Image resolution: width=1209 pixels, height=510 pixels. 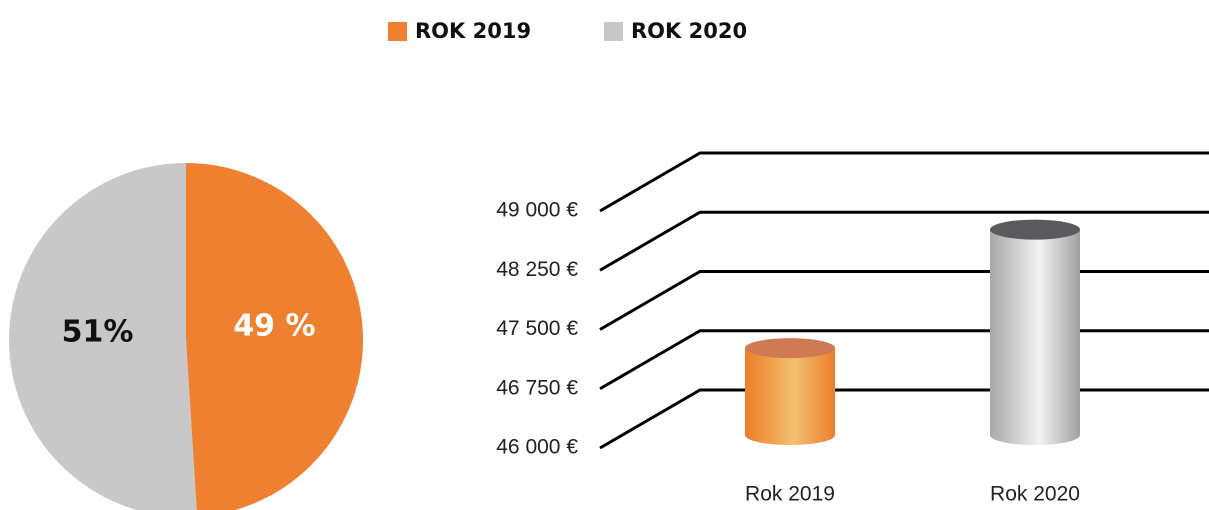 What do you see at coordinates (1035, 494) in the screenshot?
I see `x-tick-label: Rok 2020` at bounding box center [1035, 494].